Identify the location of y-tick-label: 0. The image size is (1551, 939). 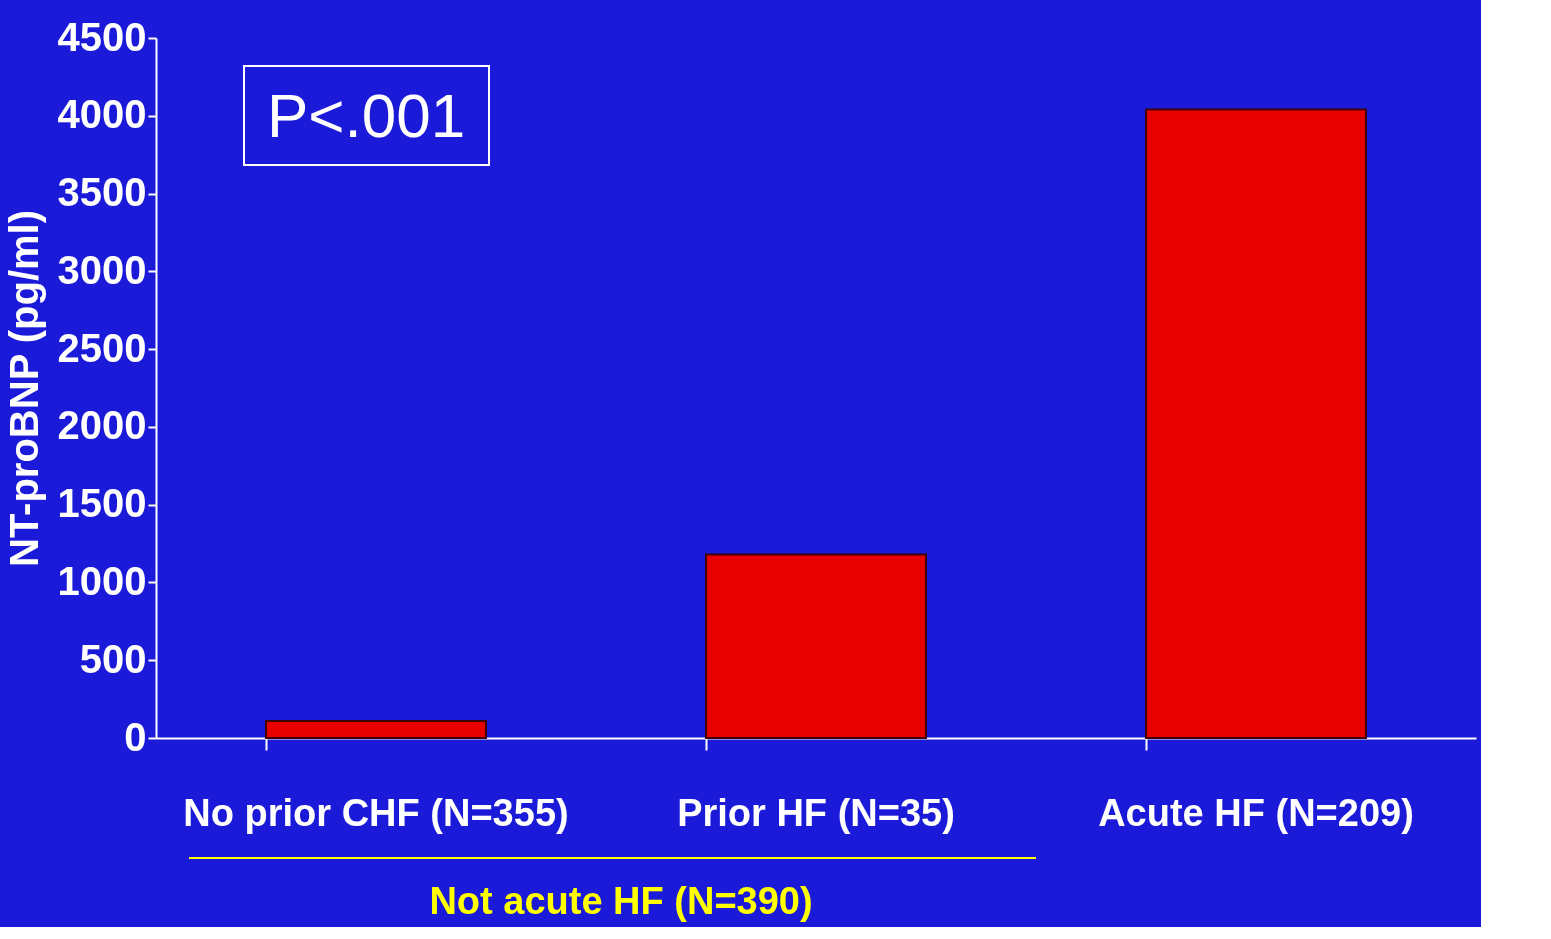
(135, 736).